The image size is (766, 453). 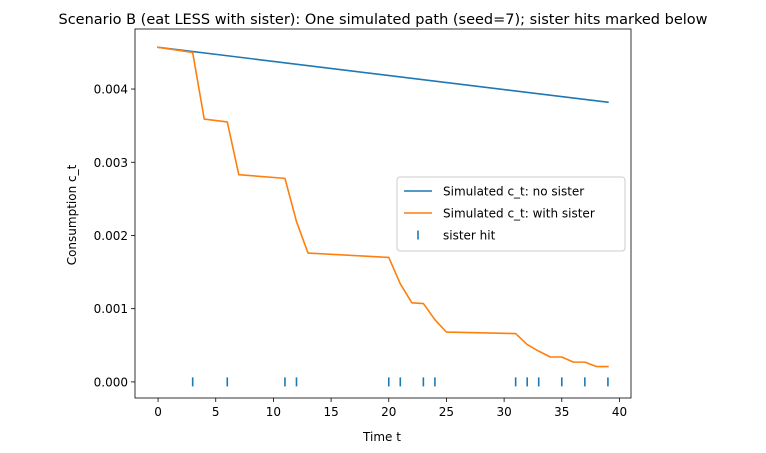 What do you see at coordinates (561, 412) in the screenshot?
I see `x-tick-label: 35` at bounding box center [561, 412].